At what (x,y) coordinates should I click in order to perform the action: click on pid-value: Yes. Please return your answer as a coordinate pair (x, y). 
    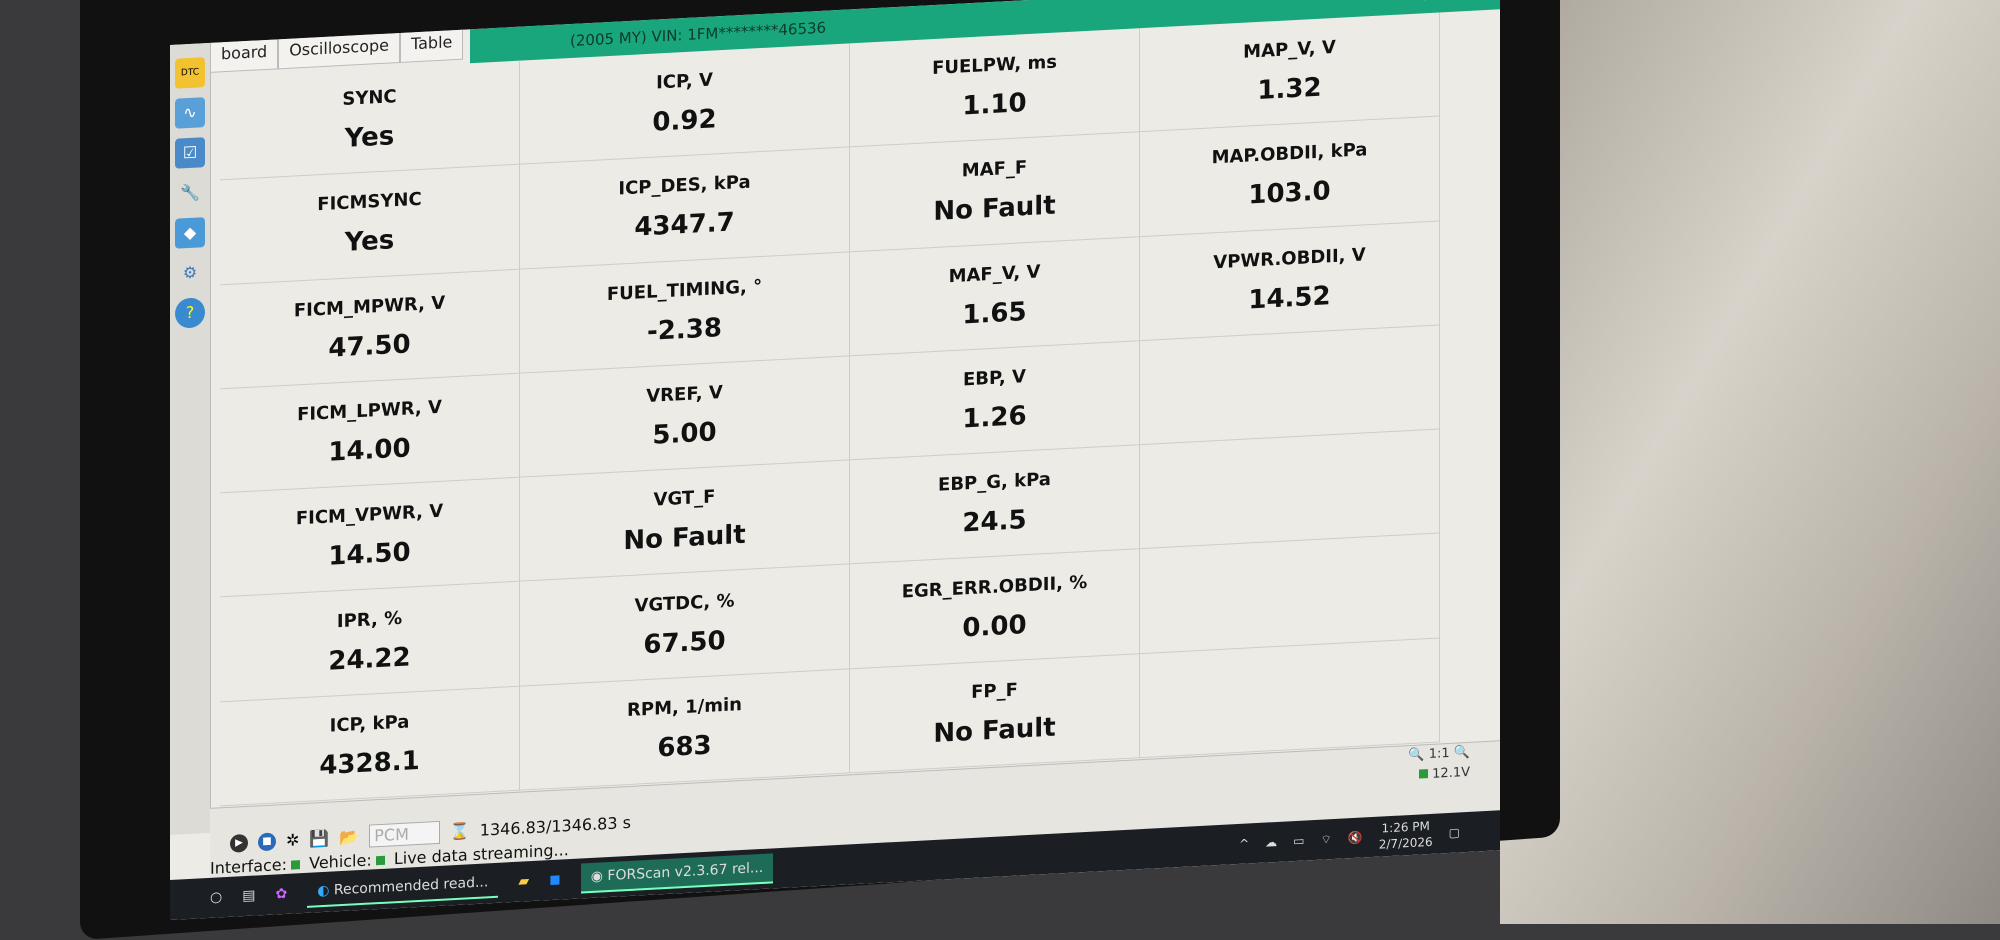
    Looking at the image, I should click on (369, 242).